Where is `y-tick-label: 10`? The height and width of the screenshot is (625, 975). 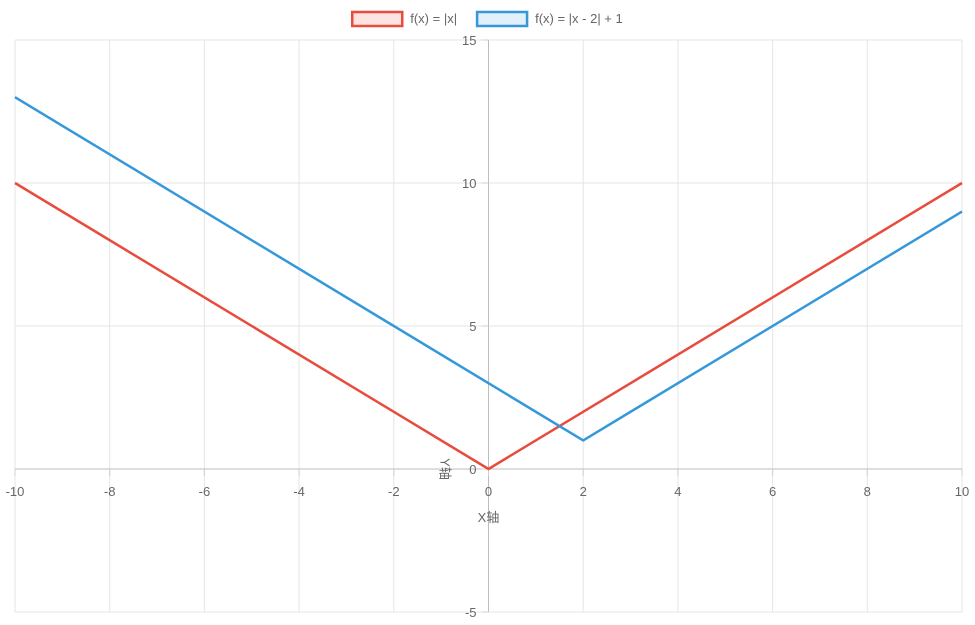 y-tick-label: 10 is located at coordinates (469, 183).